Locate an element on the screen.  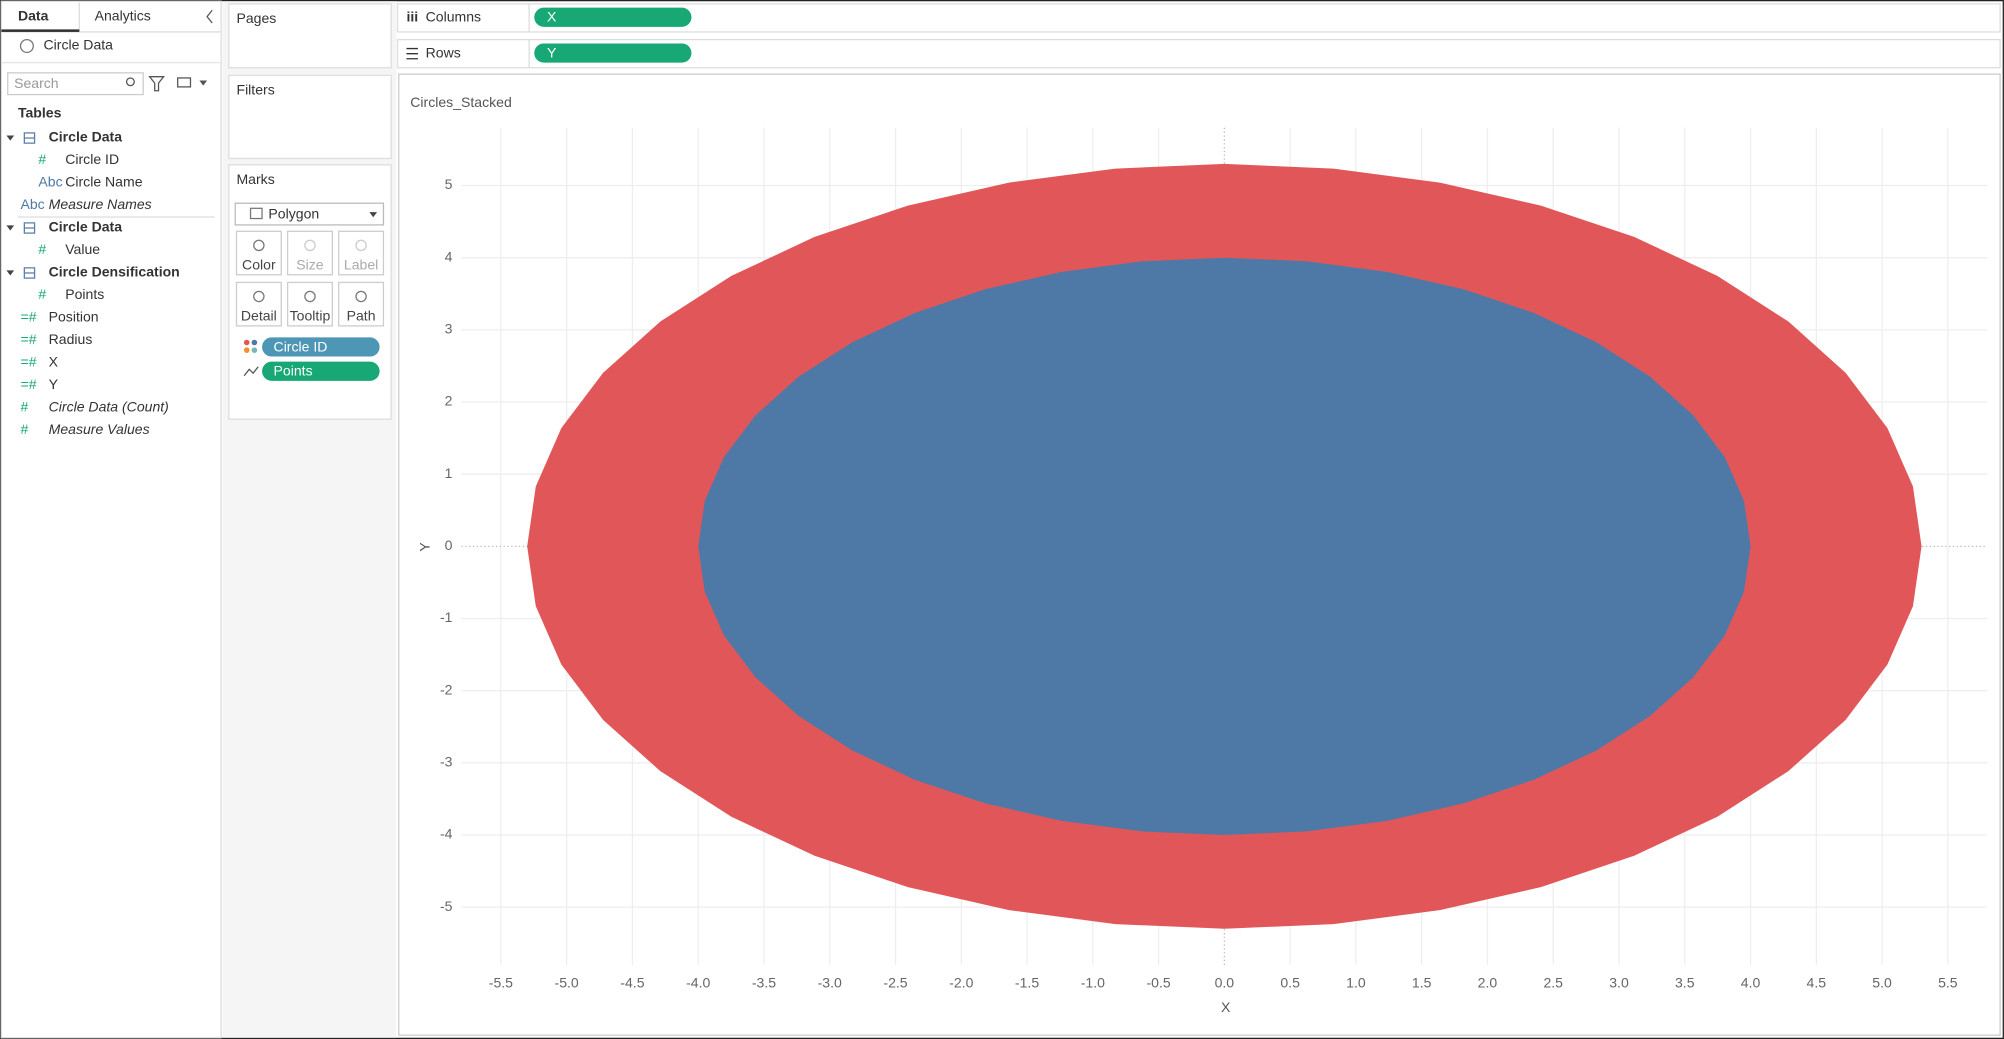
x-tick-label: -1.0 is located at coordinates (1093, 983).